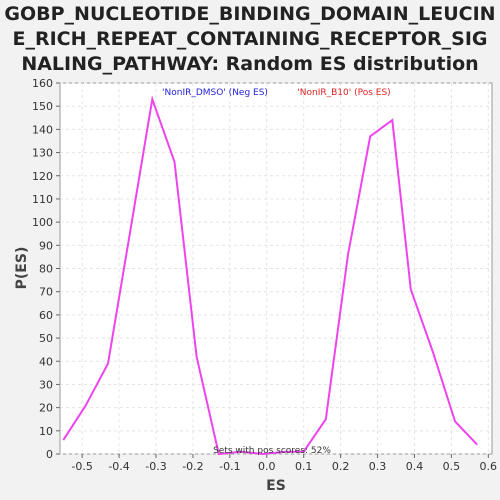 This screenshot has width=500, height=500. Describe the element at coordinates (46, 338) in the screenshot. I see `y-tick-label: 50` at that location.